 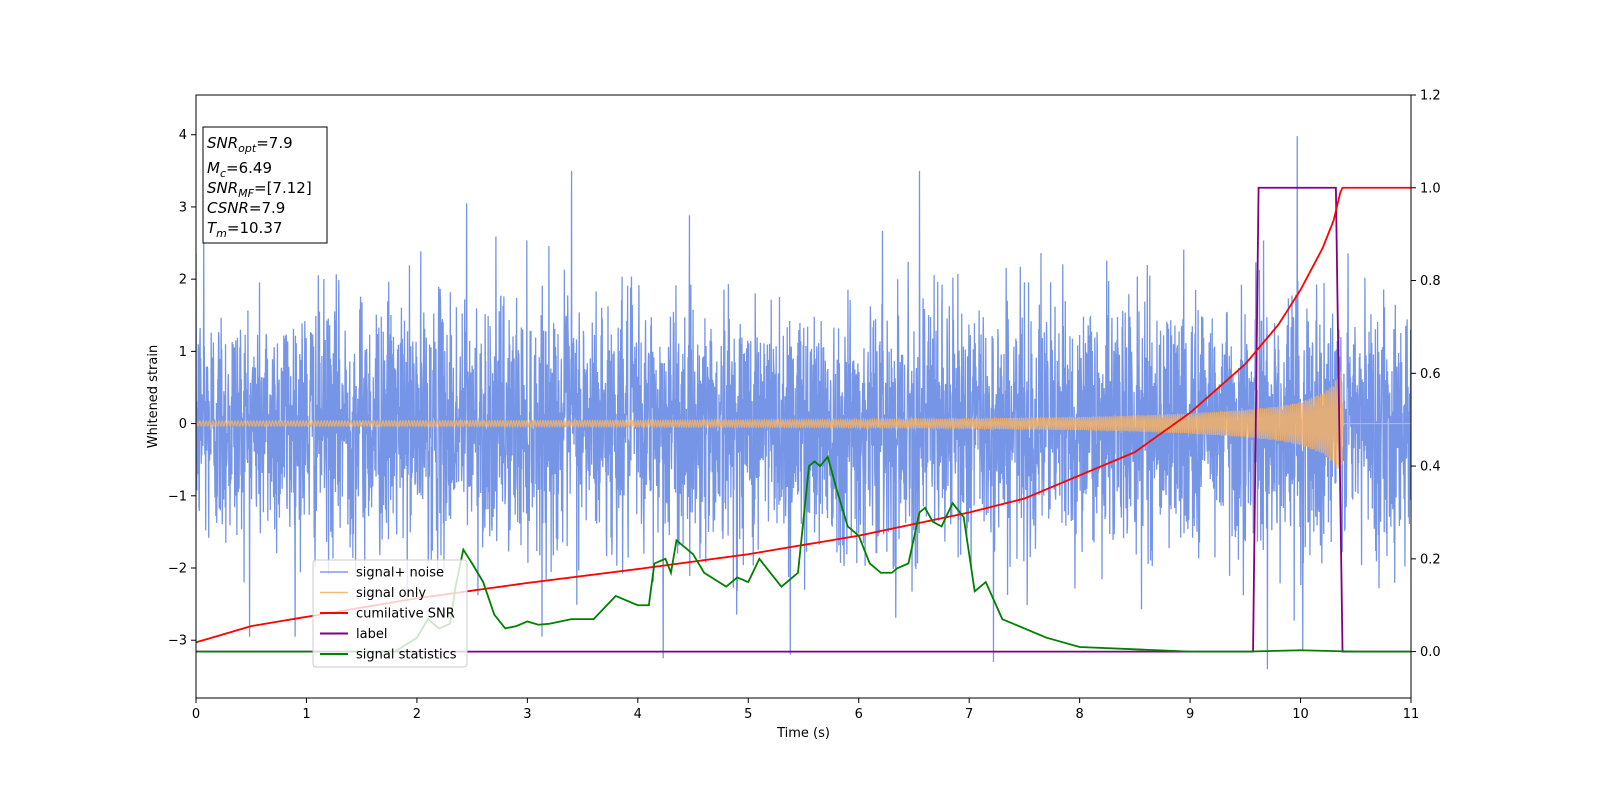 I want to click on x-tick-label: 6, so click(x=859, y=714).